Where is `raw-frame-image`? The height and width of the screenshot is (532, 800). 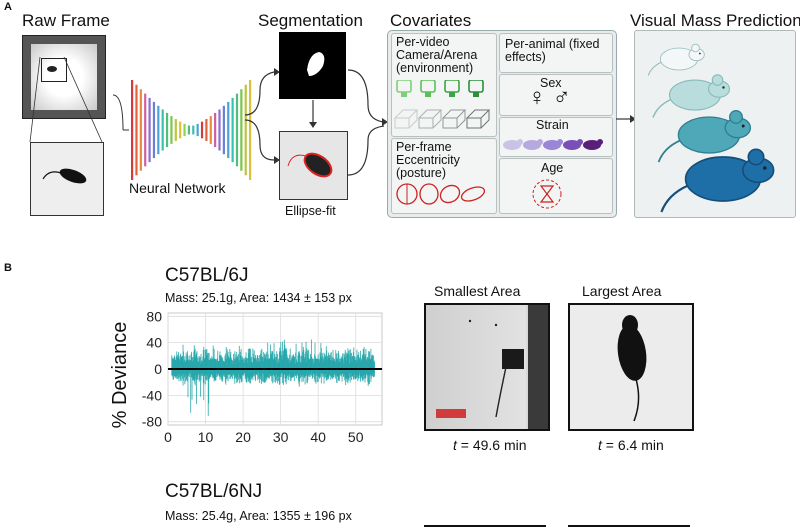 raw-frame-image is located at coordinates (64, 77).